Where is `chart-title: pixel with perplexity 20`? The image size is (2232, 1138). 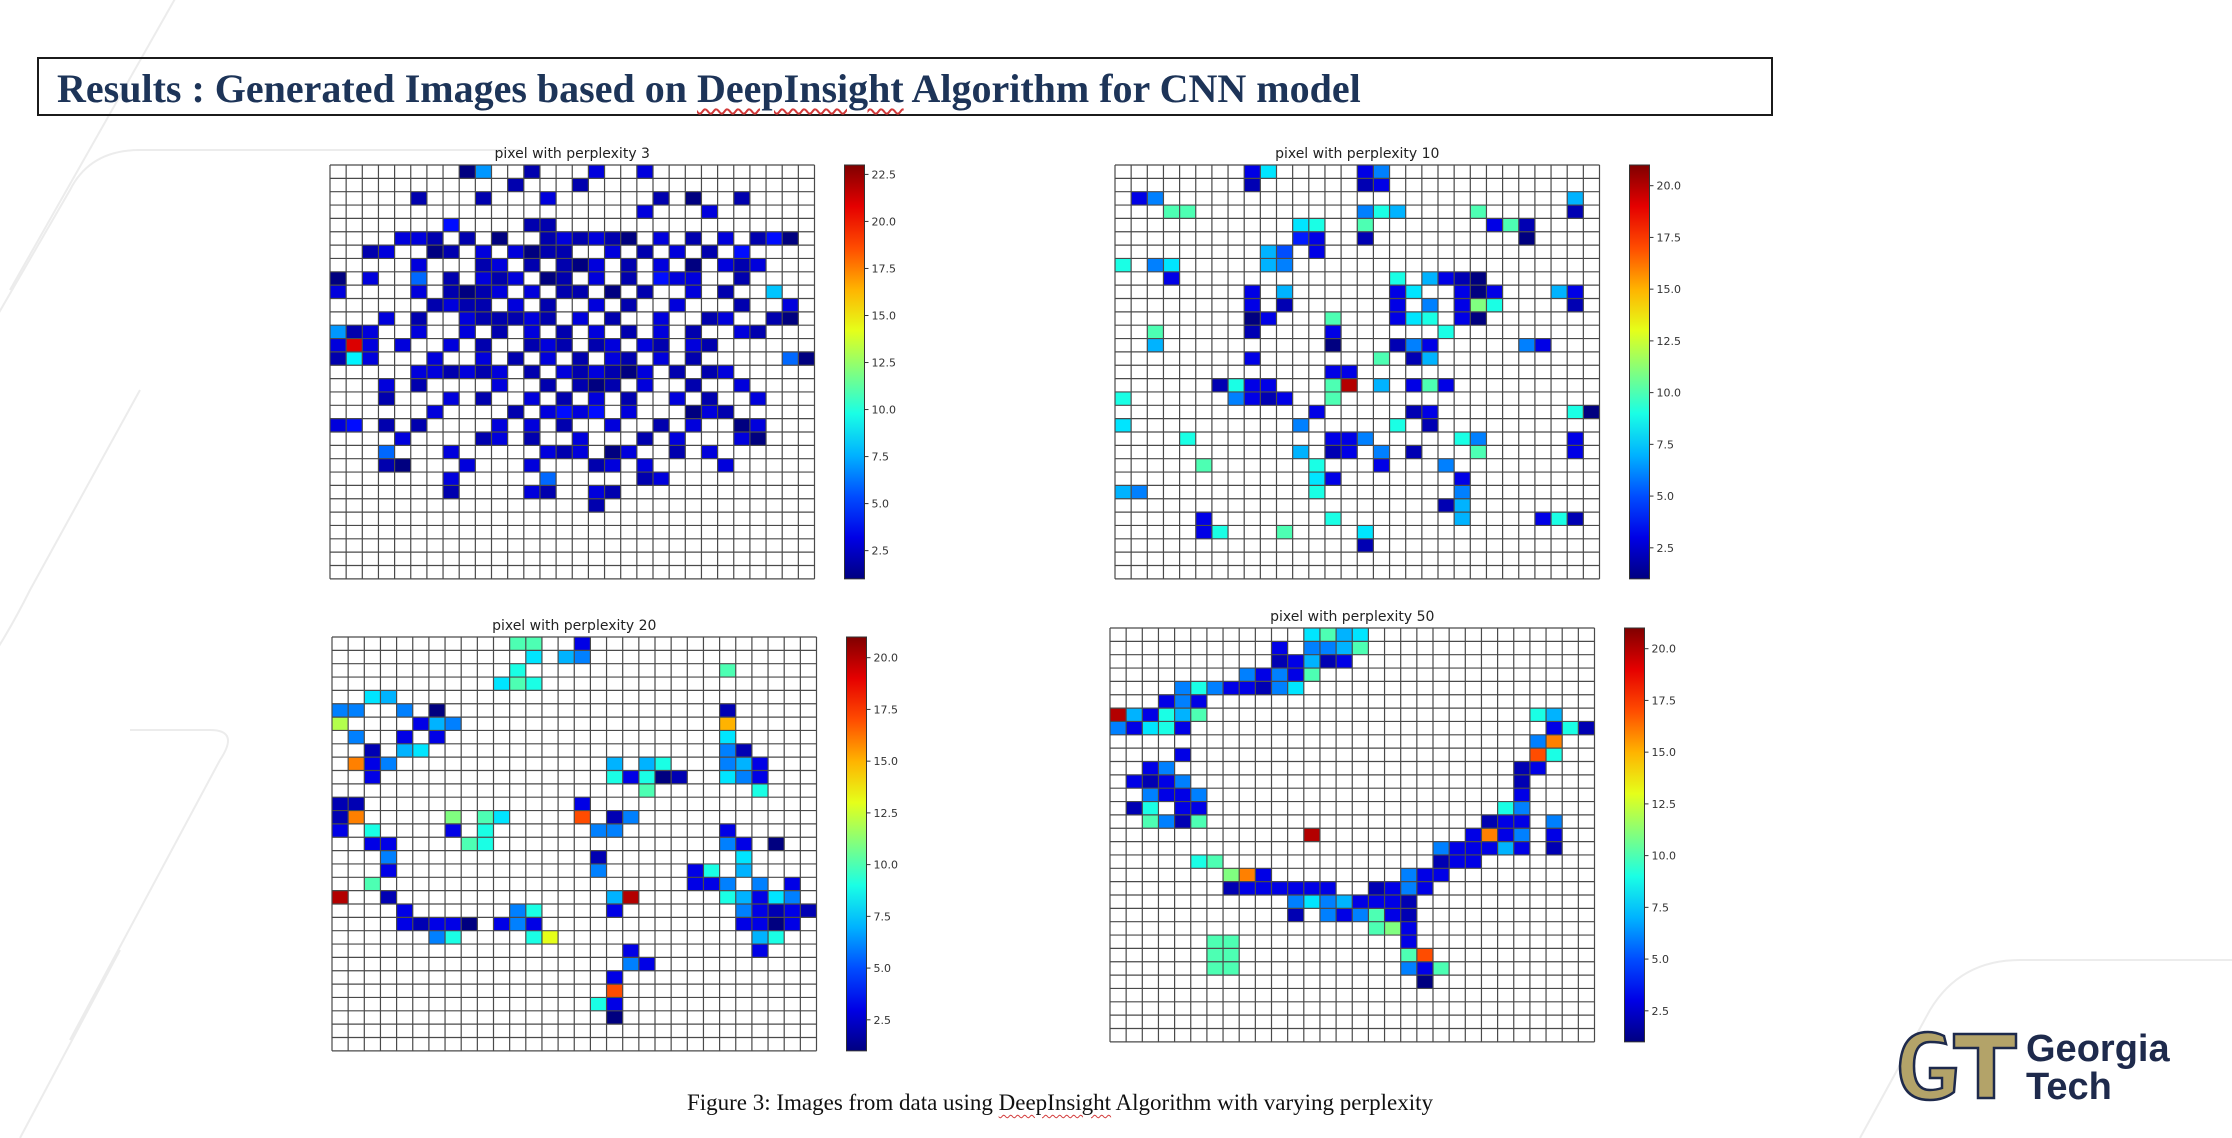
chart-title: pixel with perplexity 20 is located at coordinates (574, 626).